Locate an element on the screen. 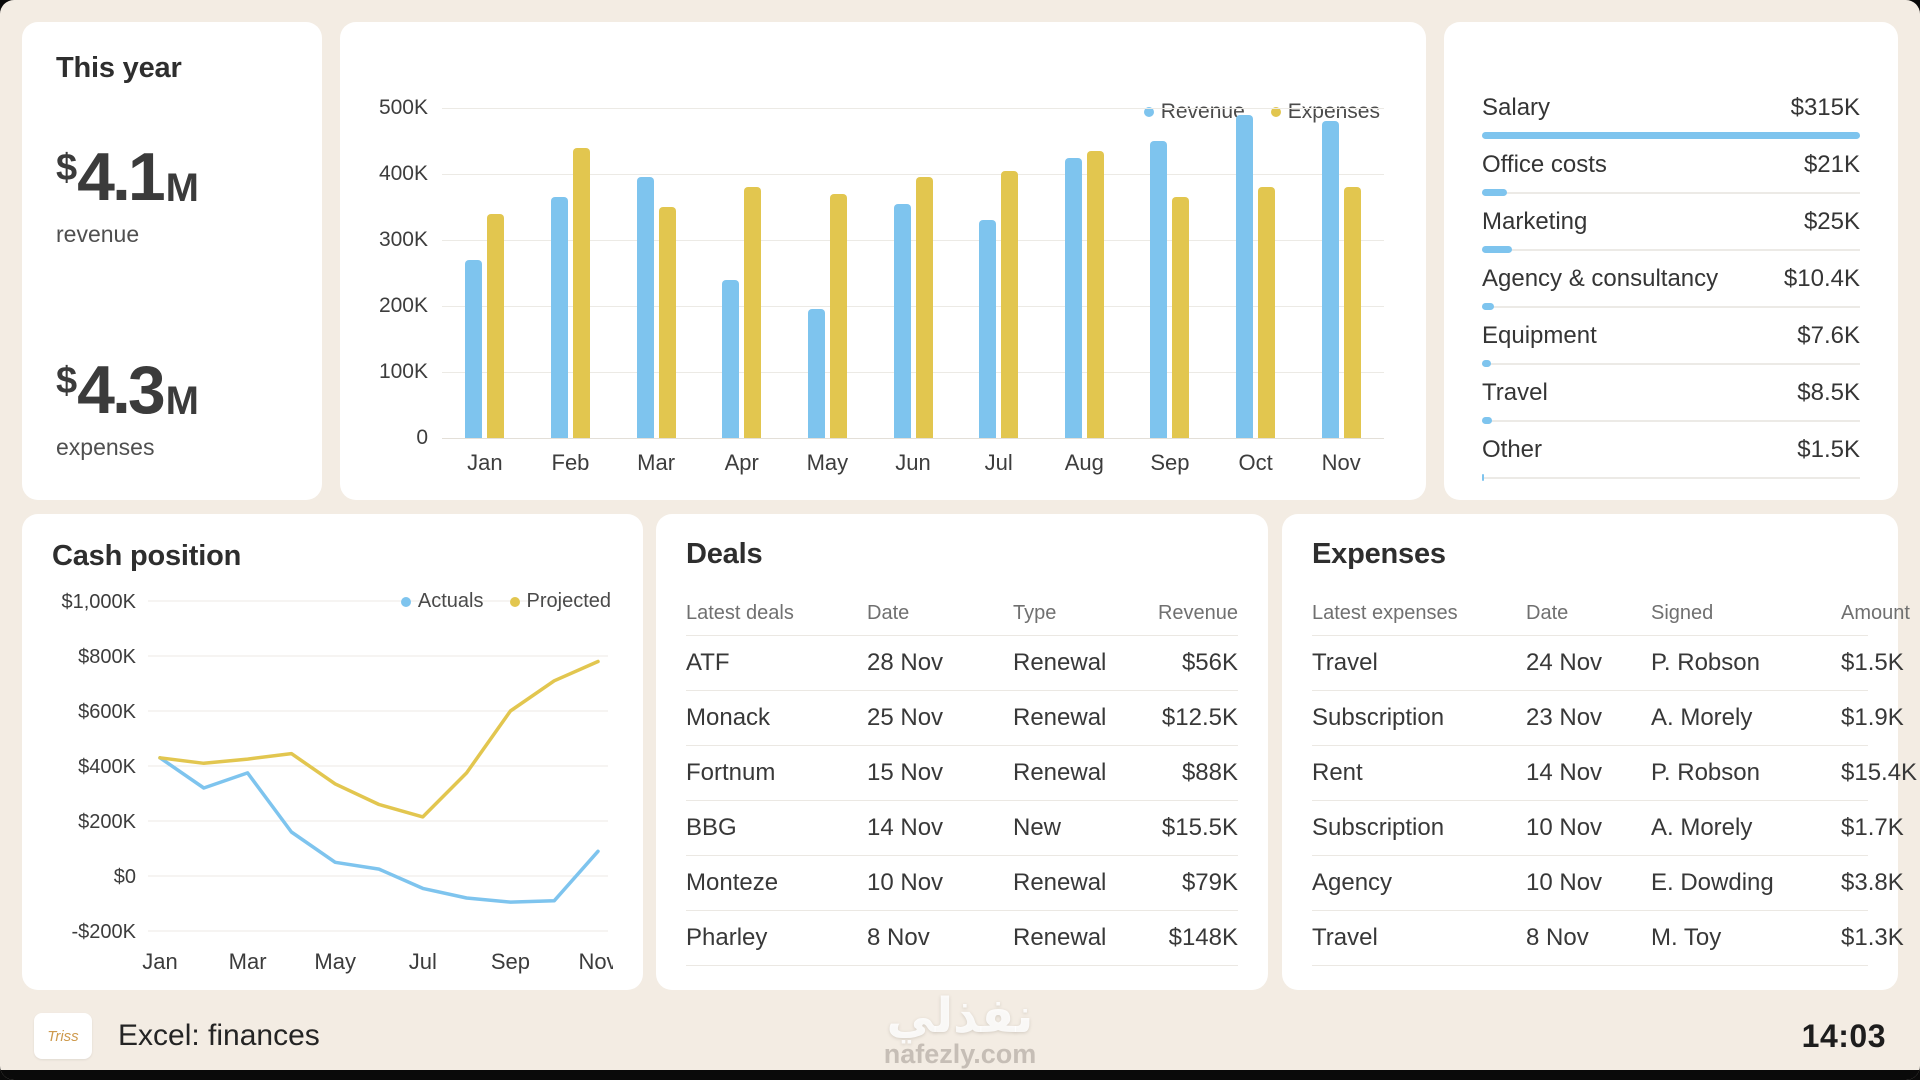 This screenshot has height=1080, width=1920. table-cell: Monack is located at coordinates (728, 717).